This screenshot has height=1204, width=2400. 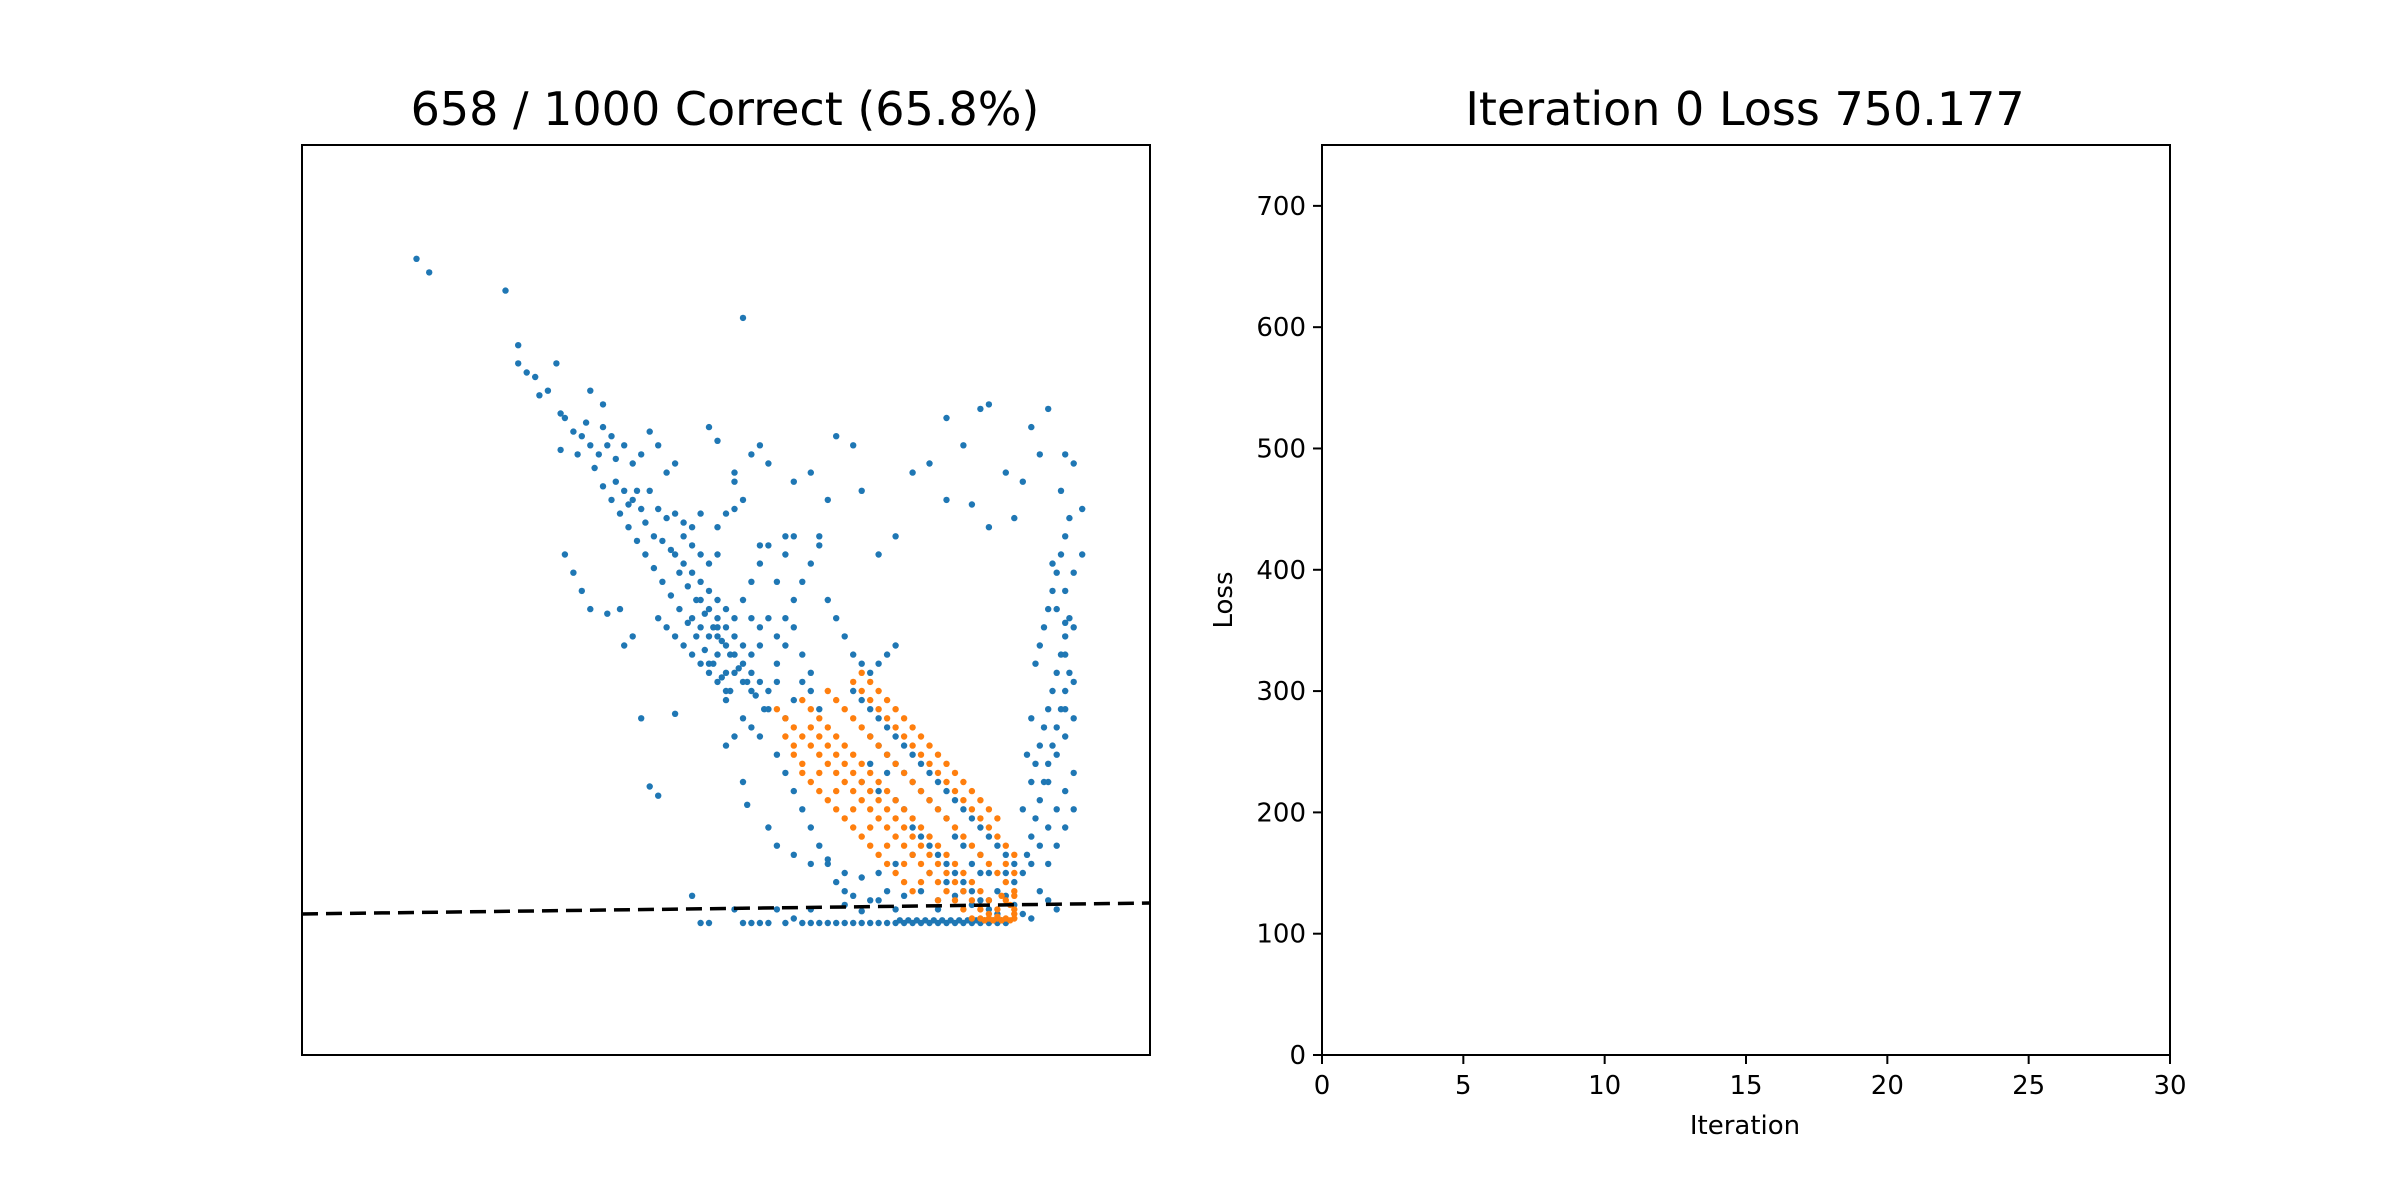 What do you see at coordinates (1744, 109) in the screenshot?
I see `loss-title: Iteration 0 Loss 750.177` at bounding box center [1744, 109].